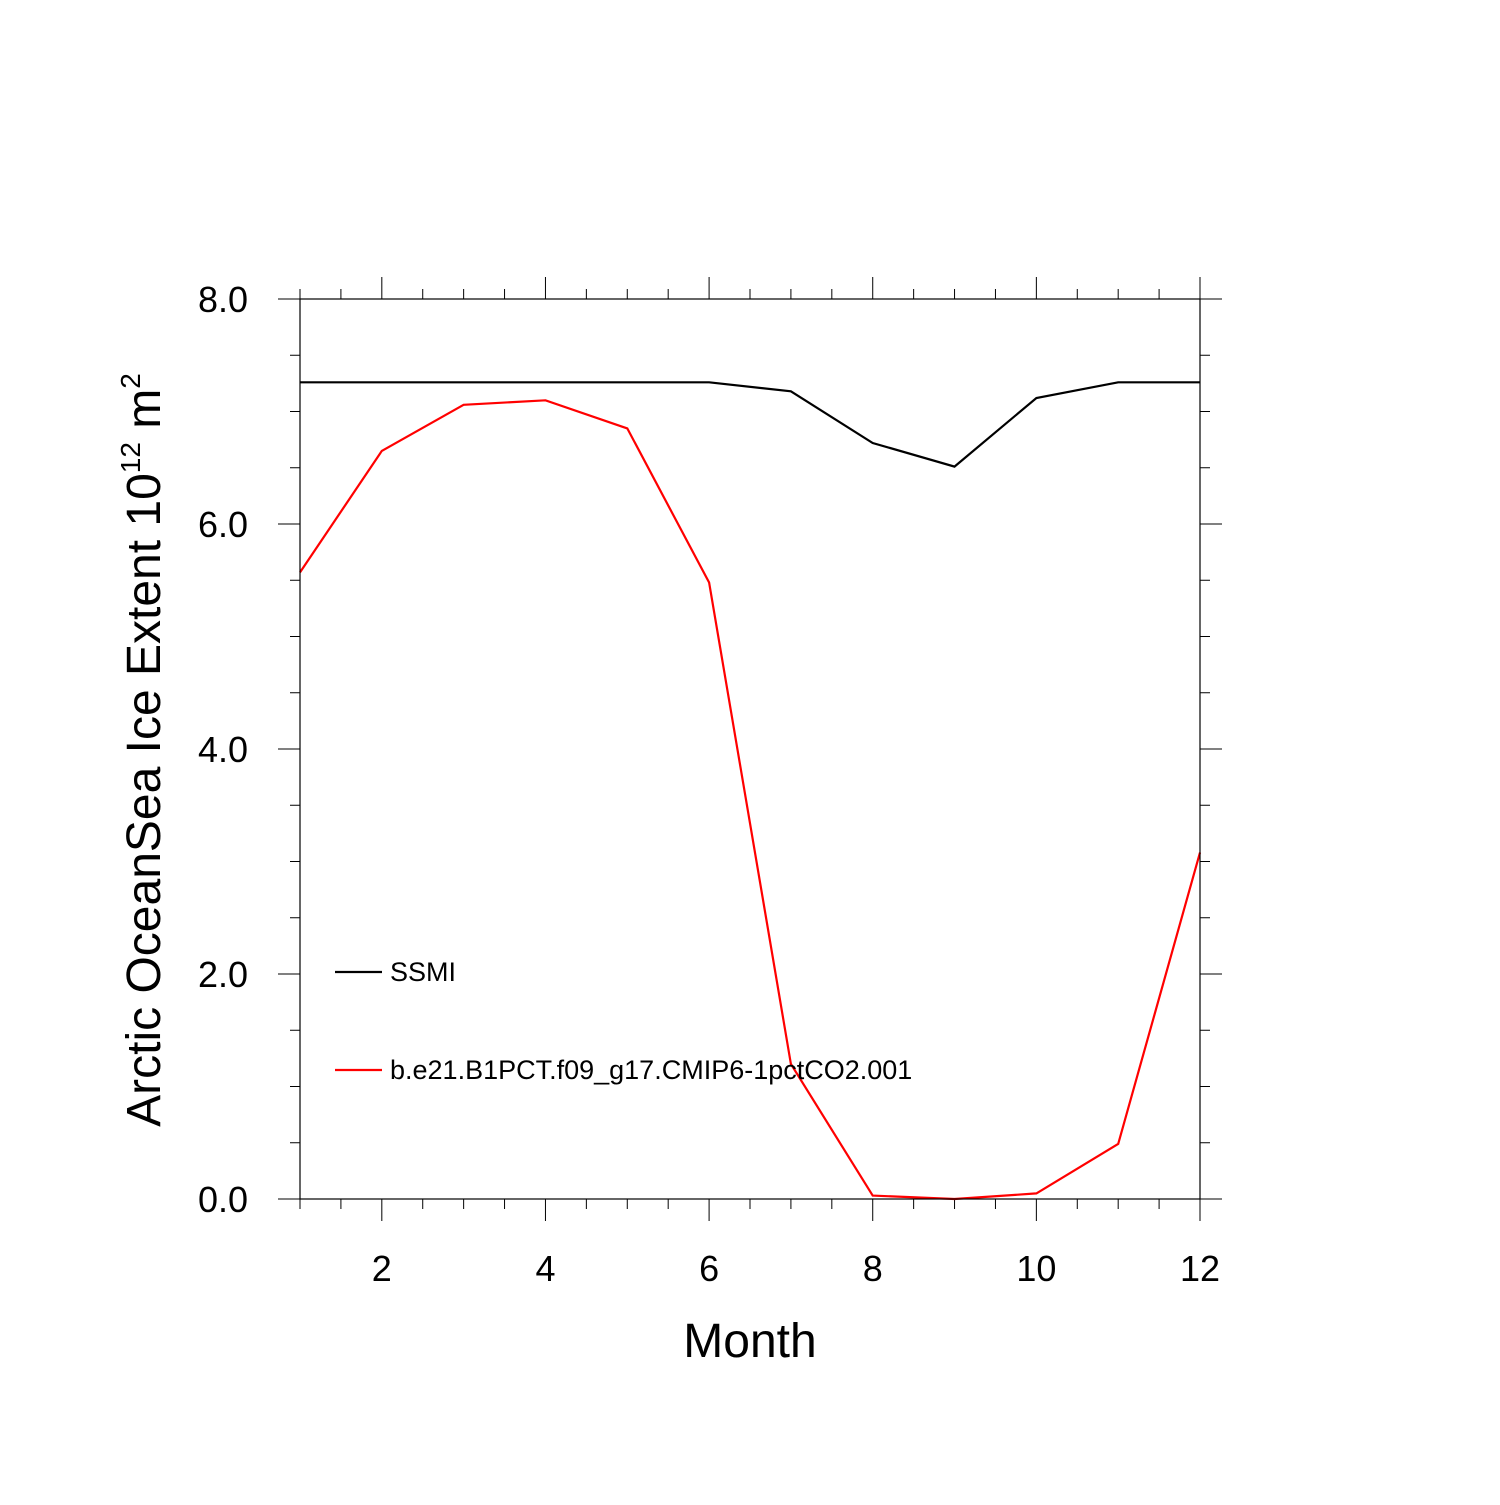  What do you see at coordinates (709, 1268) in the screenshot?
I see `x-tick-label: 6` at bounding box center [709, 1268].